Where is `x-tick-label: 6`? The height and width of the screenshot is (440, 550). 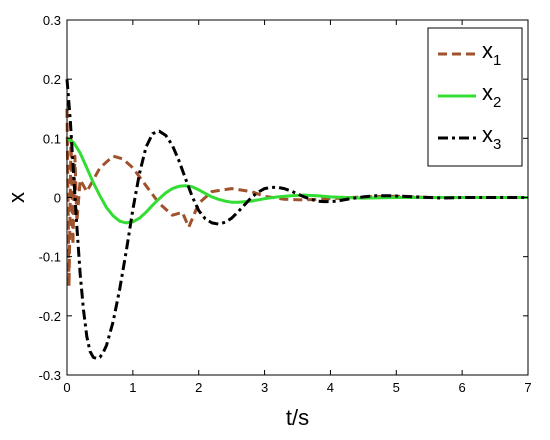
x-tick-label: 6 is located at coordinates (462, 387).